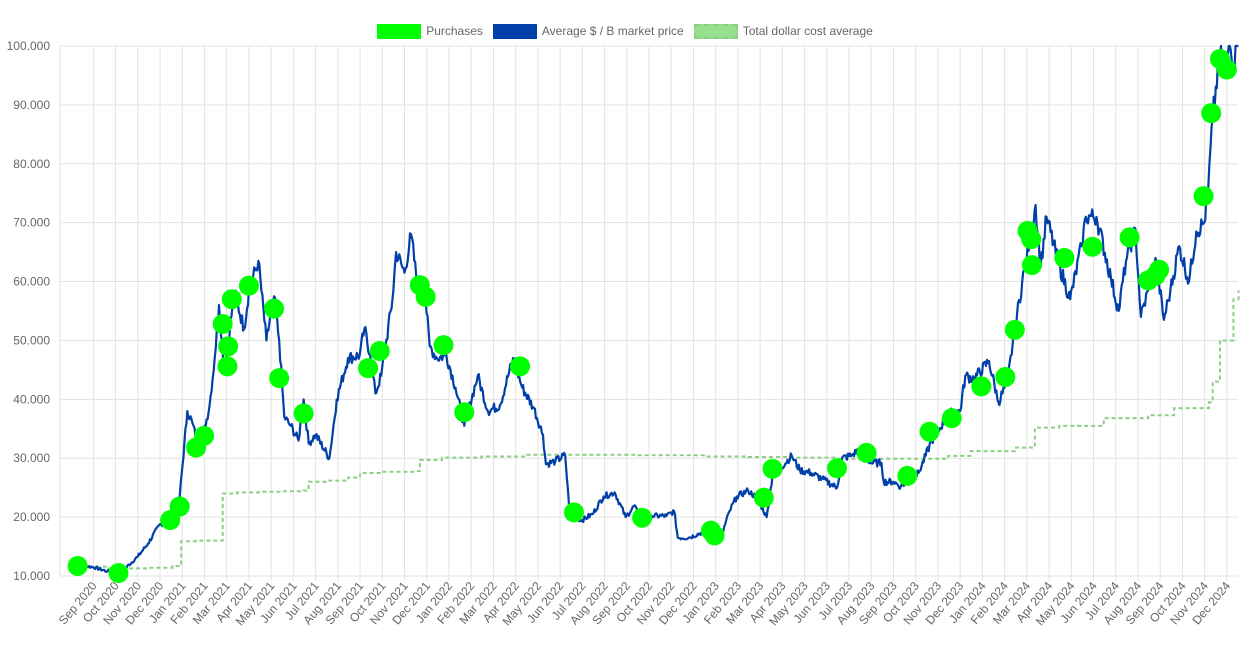 The image size is (1250, 647). I want to click on y-tick-label: 100.000, so click(29, 46).